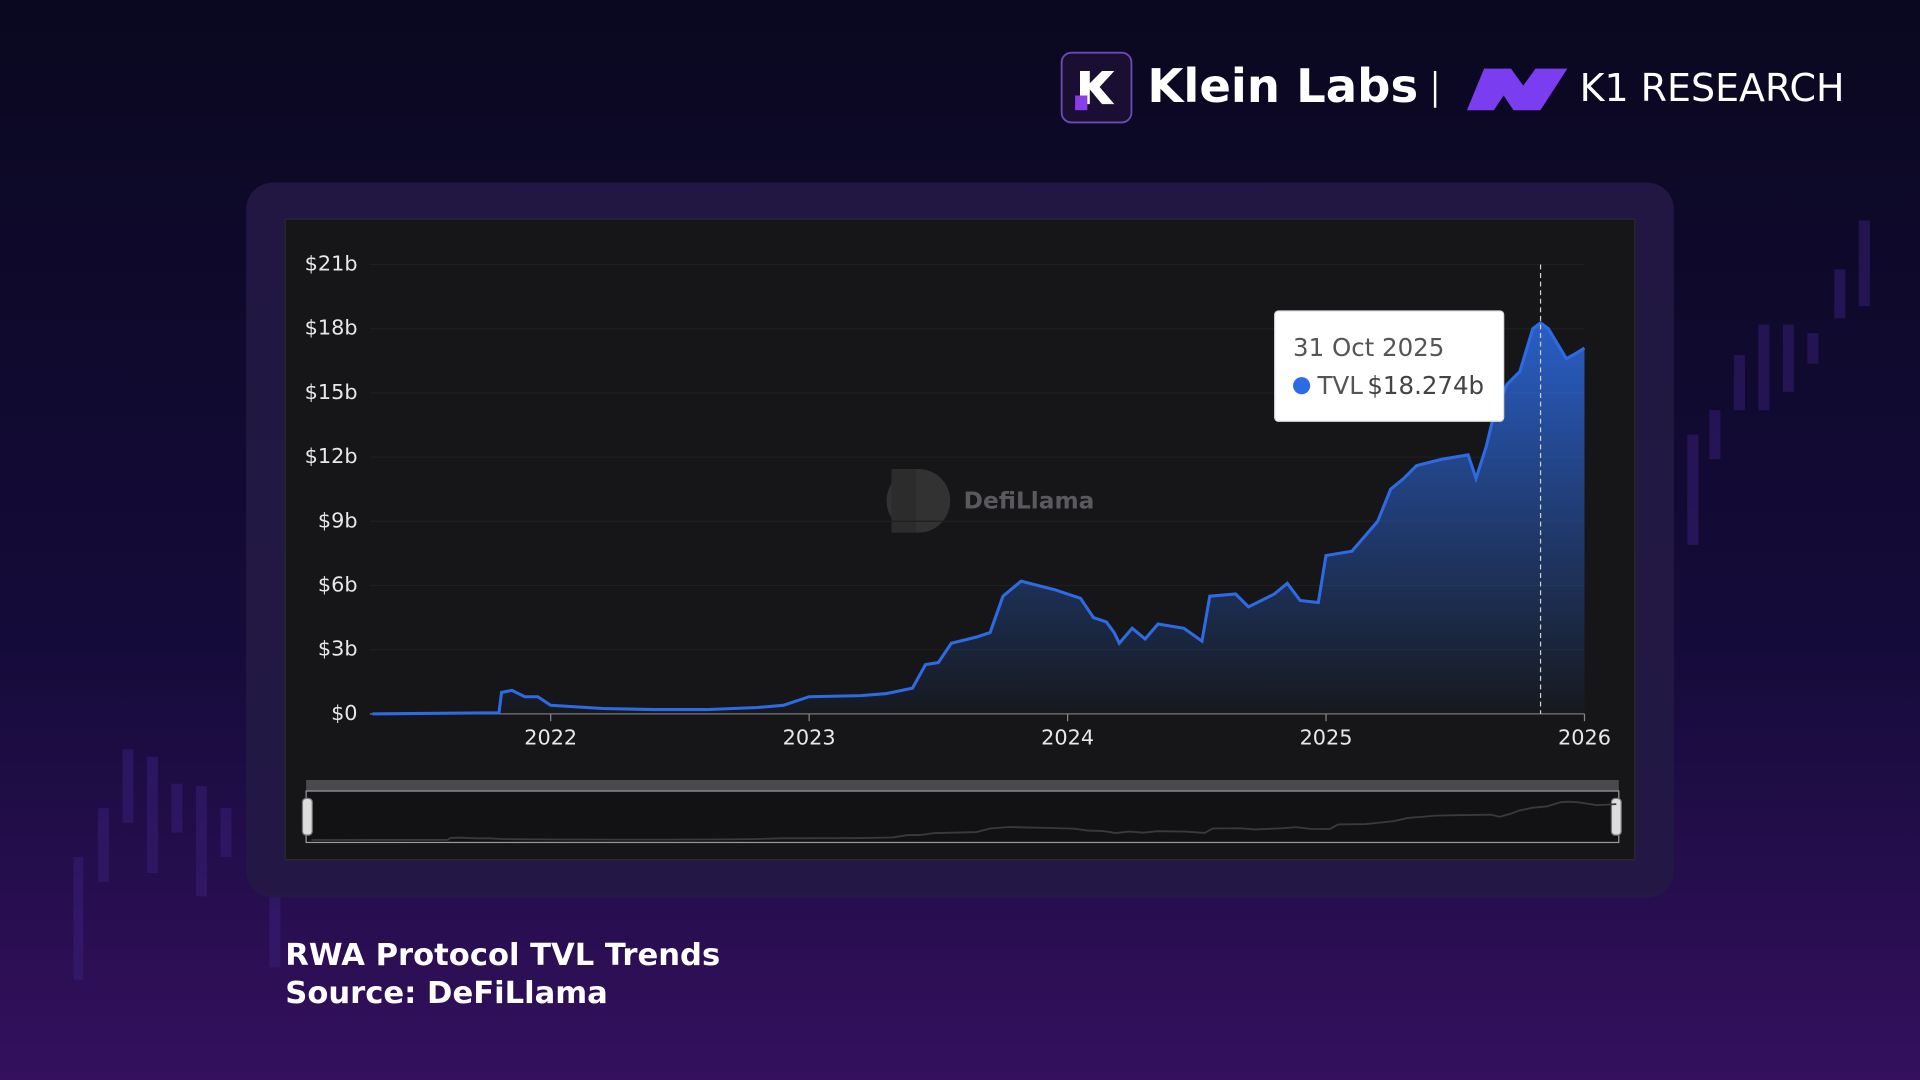  What do you see at coordinates (1517, 89) in the screenshot?
I see `partner-logo` at bounding box center [1517, 89].